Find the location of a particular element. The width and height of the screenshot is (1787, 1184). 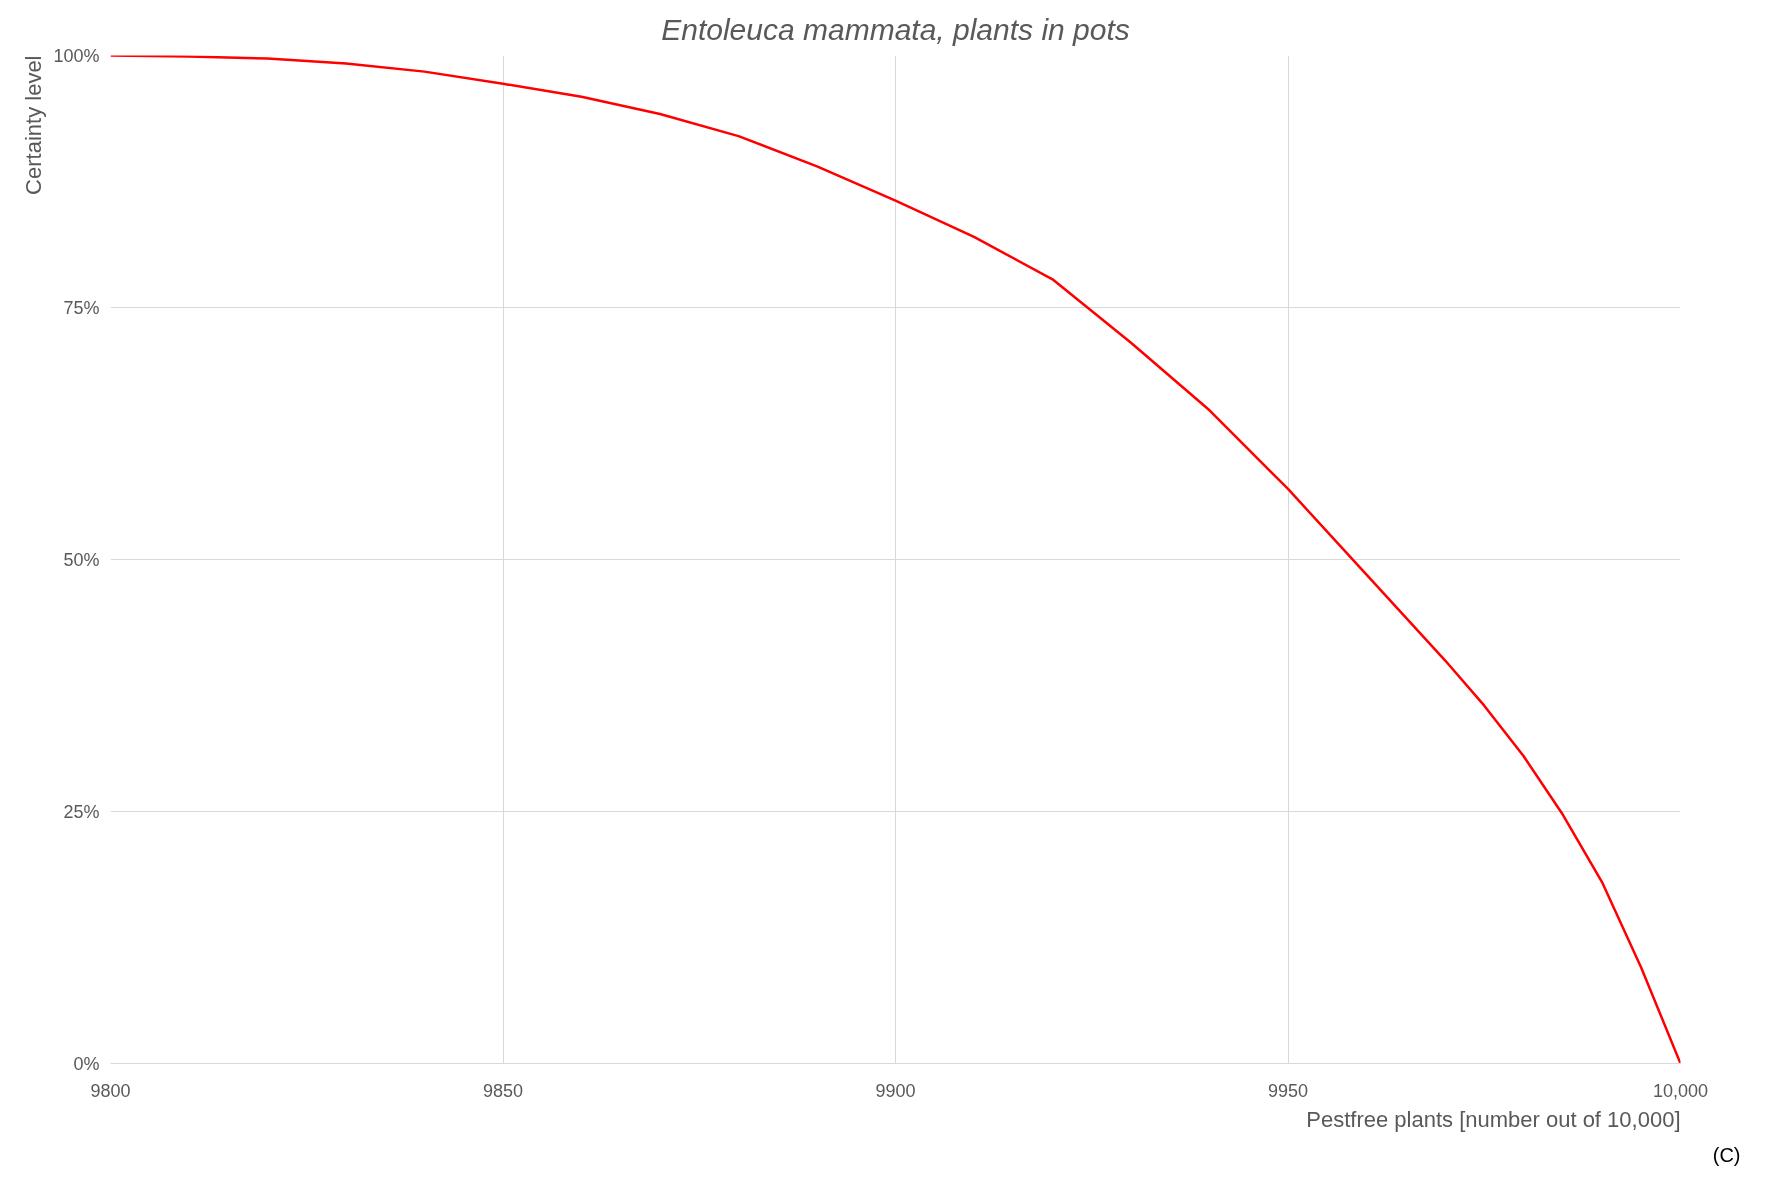

x-tick-label: 9800 is located at coordinates (110, 1090).